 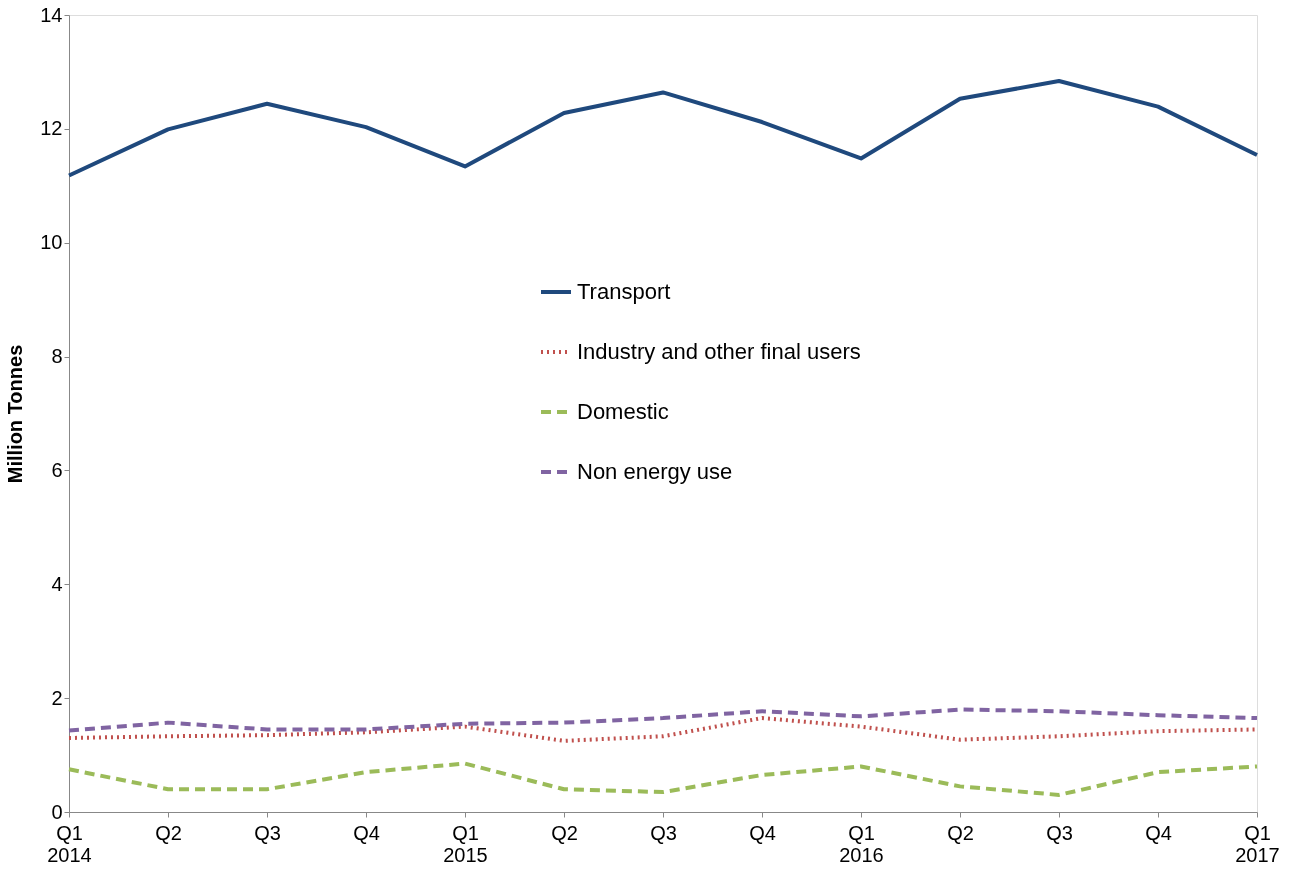 What do you see at coordinates (15, 414) in the screenshot?
I see `y-axis-title: Million Tonnes` at bounding box center [15, 414].